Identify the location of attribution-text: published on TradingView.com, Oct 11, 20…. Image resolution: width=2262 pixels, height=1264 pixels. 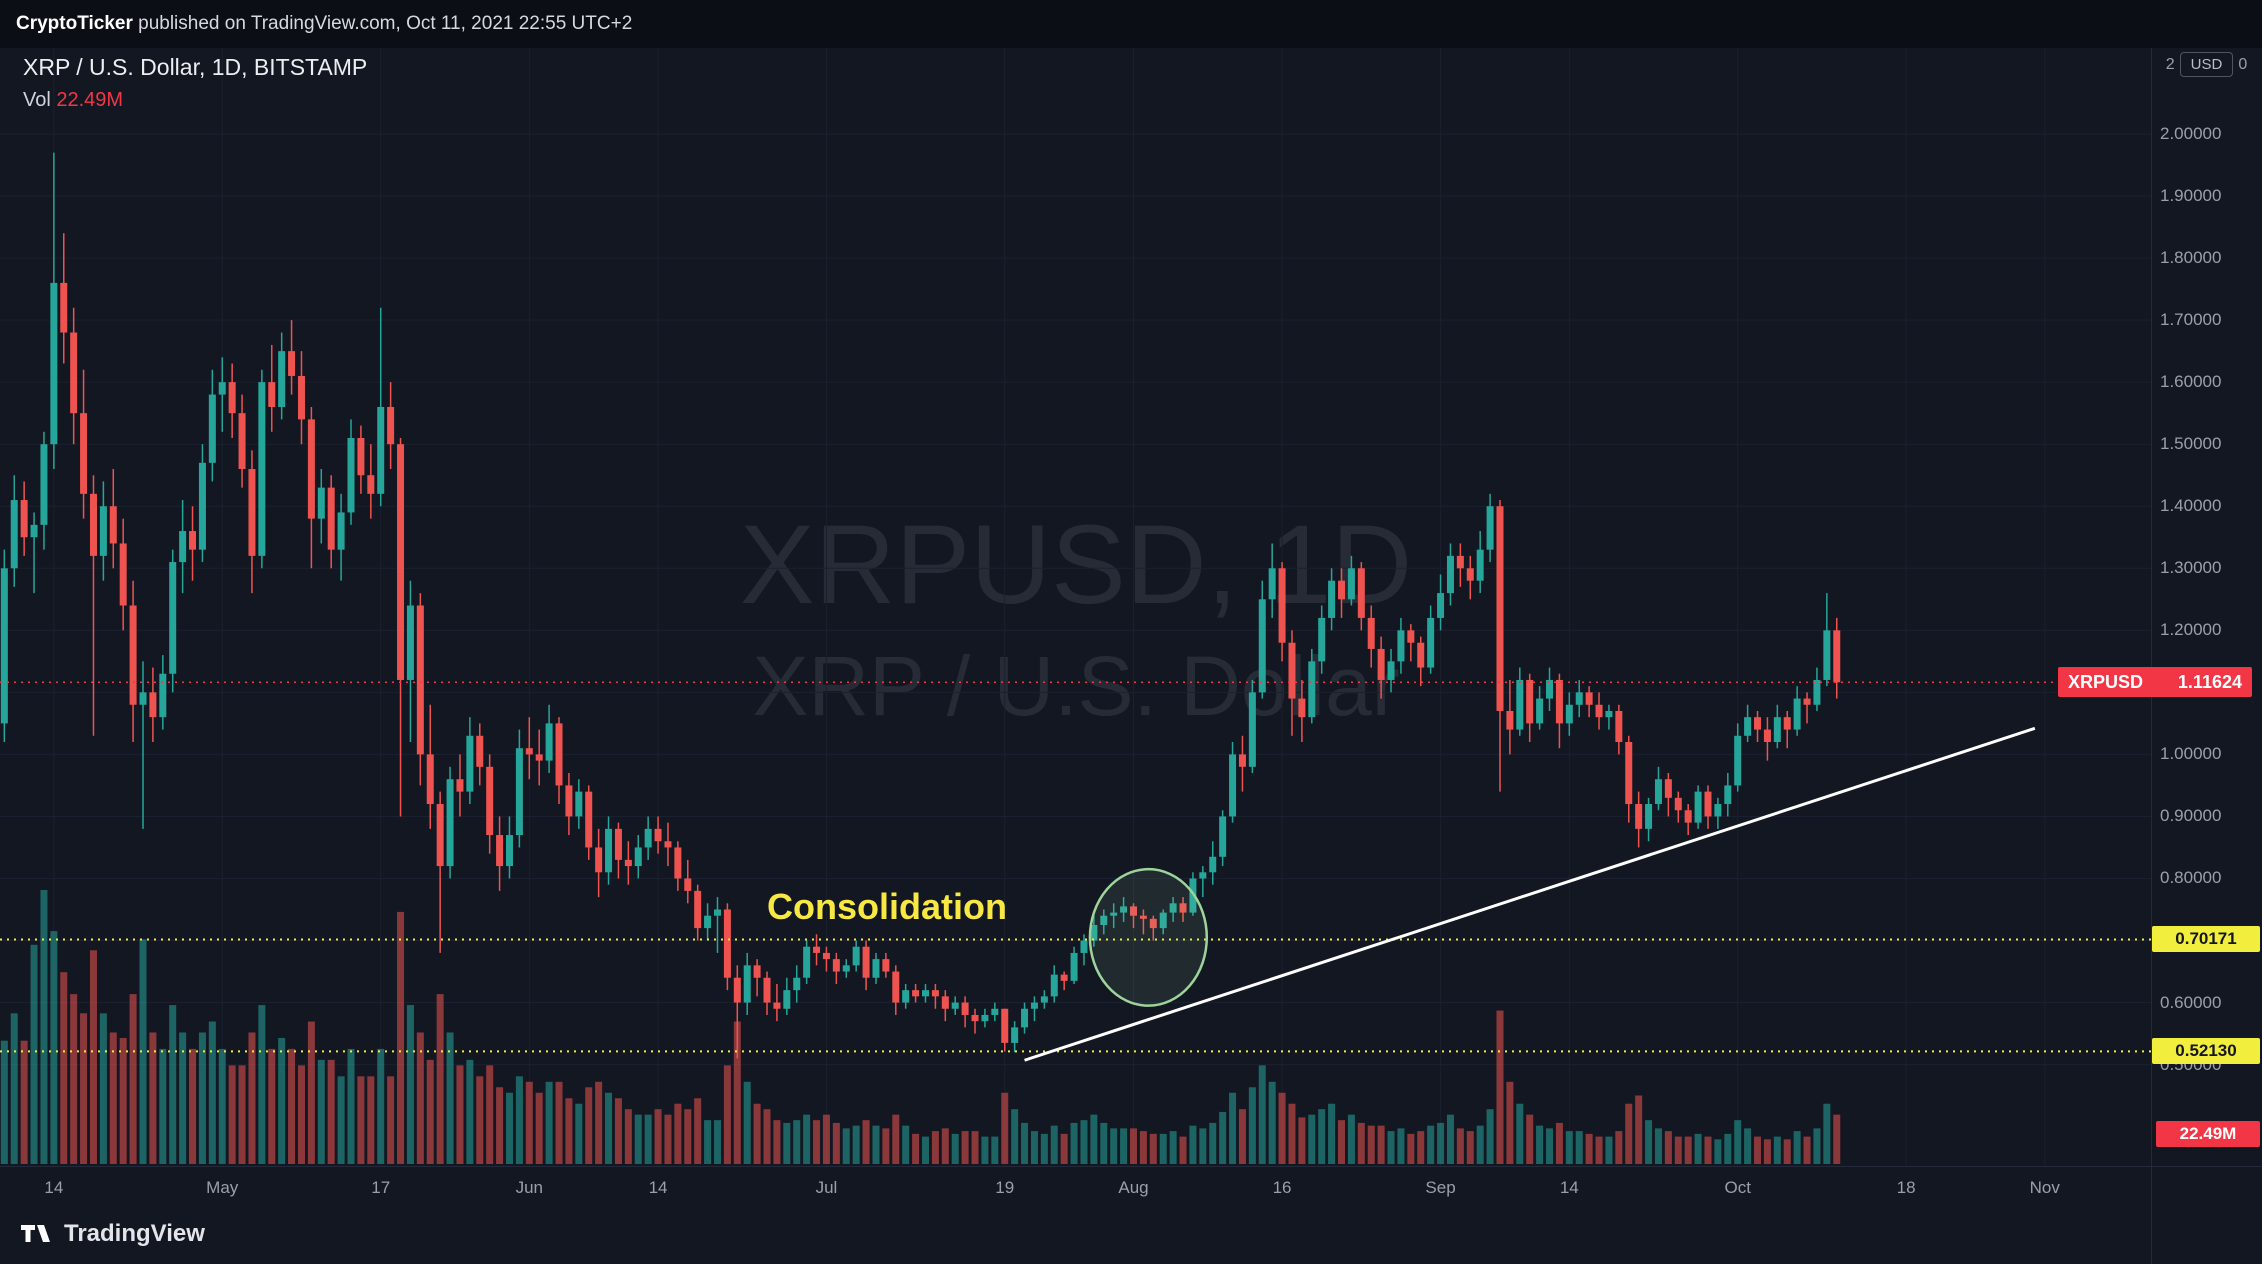
(382, 23).